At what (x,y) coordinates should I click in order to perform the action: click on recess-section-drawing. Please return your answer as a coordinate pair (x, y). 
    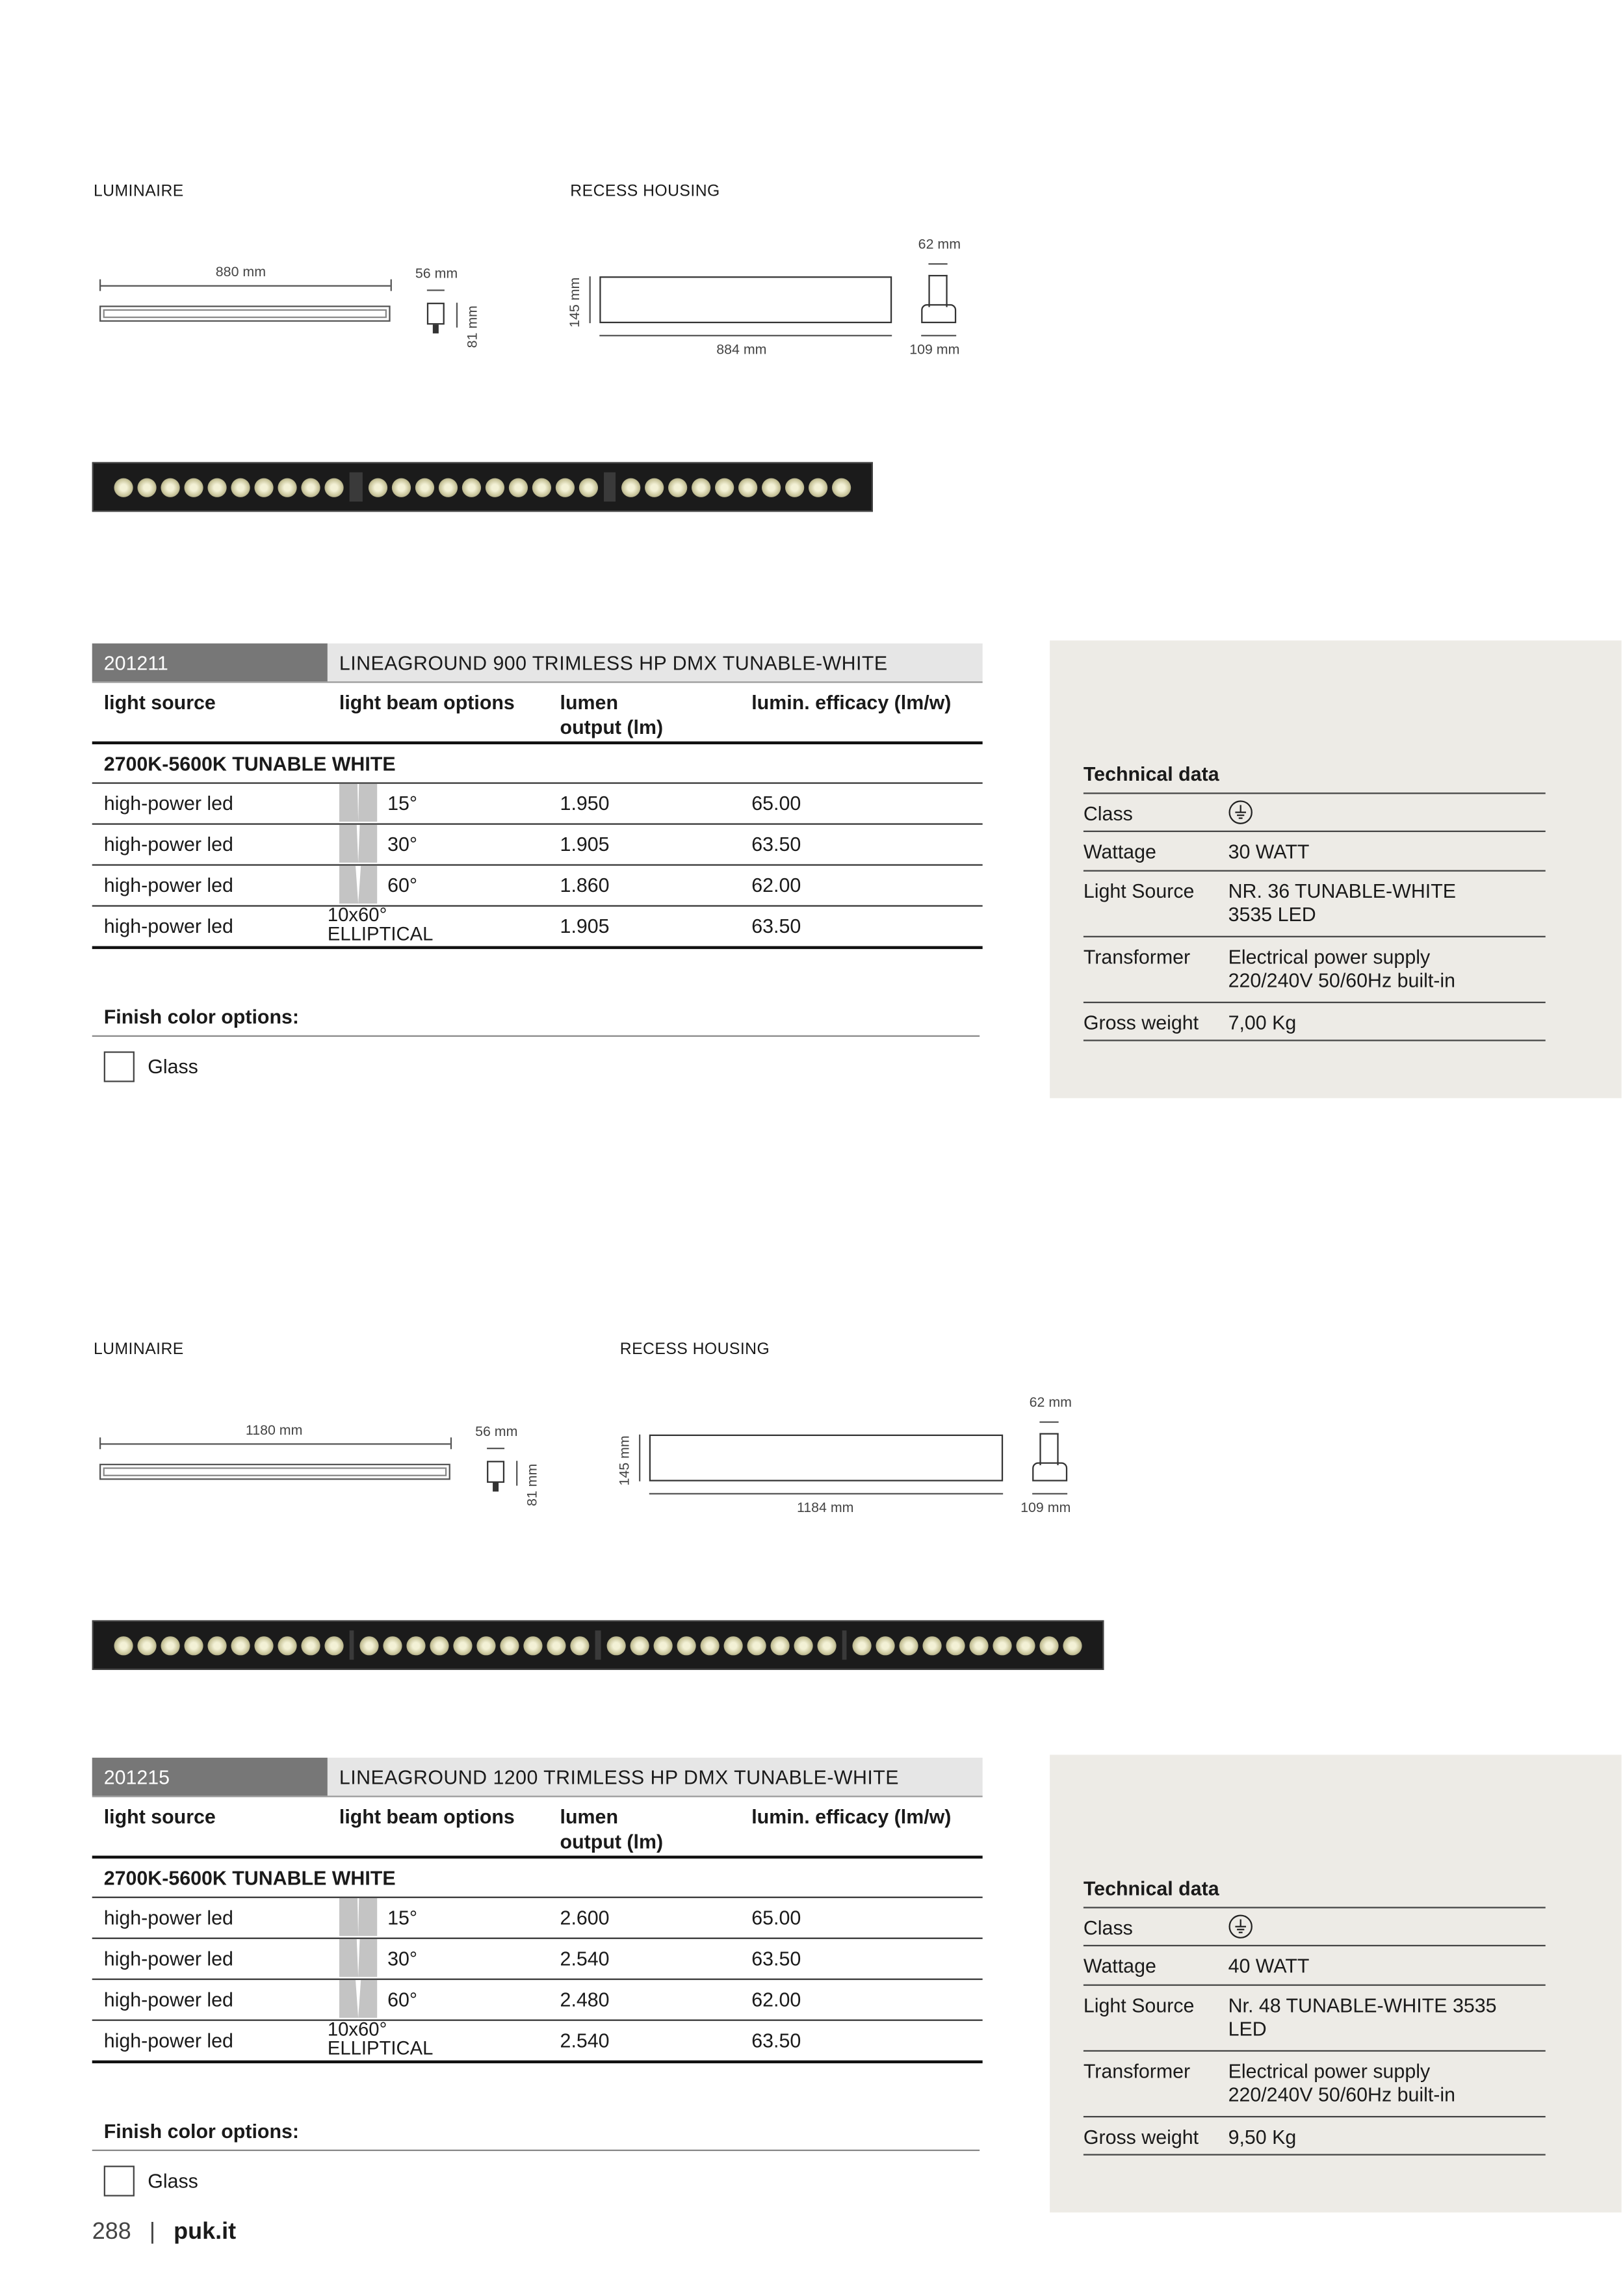
    Looking at the image, I should click on (1049, 1449).